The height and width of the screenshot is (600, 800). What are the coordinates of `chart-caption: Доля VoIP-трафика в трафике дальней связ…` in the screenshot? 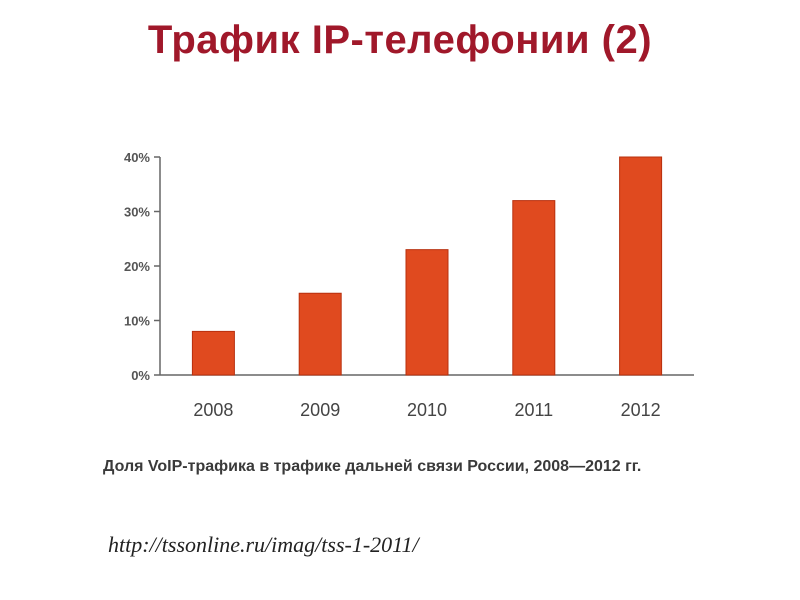 It's located at (372, 466).